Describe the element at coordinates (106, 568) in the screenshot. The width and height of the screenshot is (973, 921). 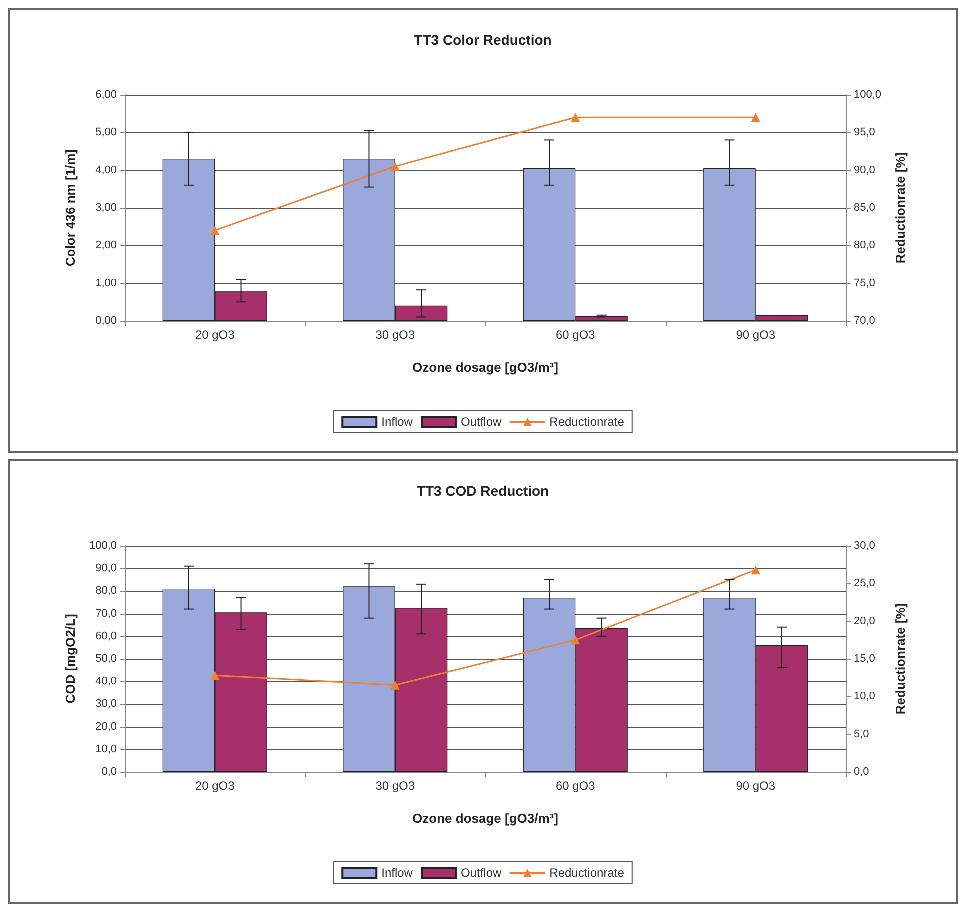
I see `y-tick-label: 90,0` at that location.